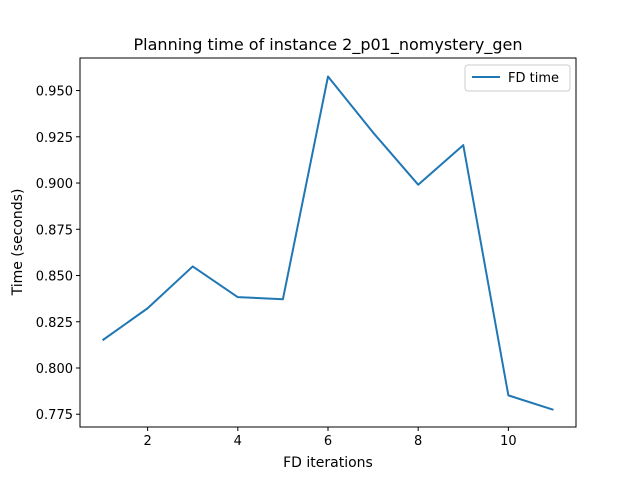  I want to click on x-tick-label: 2, so click(147, 441).